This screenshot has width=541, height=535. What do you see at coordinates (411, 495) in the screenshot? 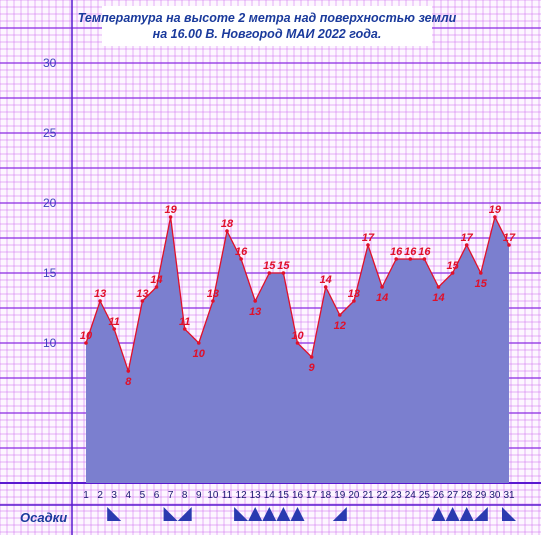
I see `x-tick-label: 24` at bounding box center [411, 495].